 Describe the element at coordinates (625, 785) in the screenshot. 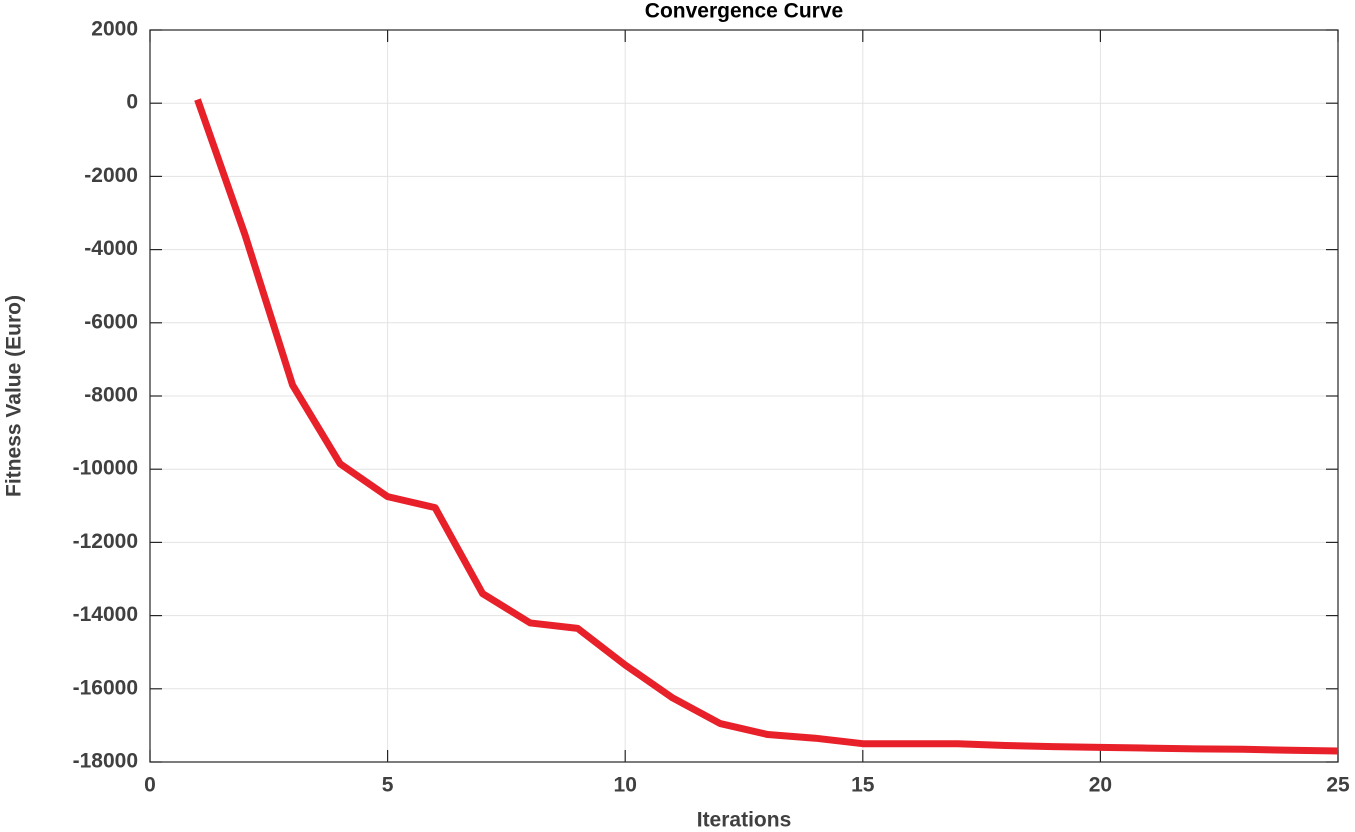

I see `x-tick-label: 10` at that location.